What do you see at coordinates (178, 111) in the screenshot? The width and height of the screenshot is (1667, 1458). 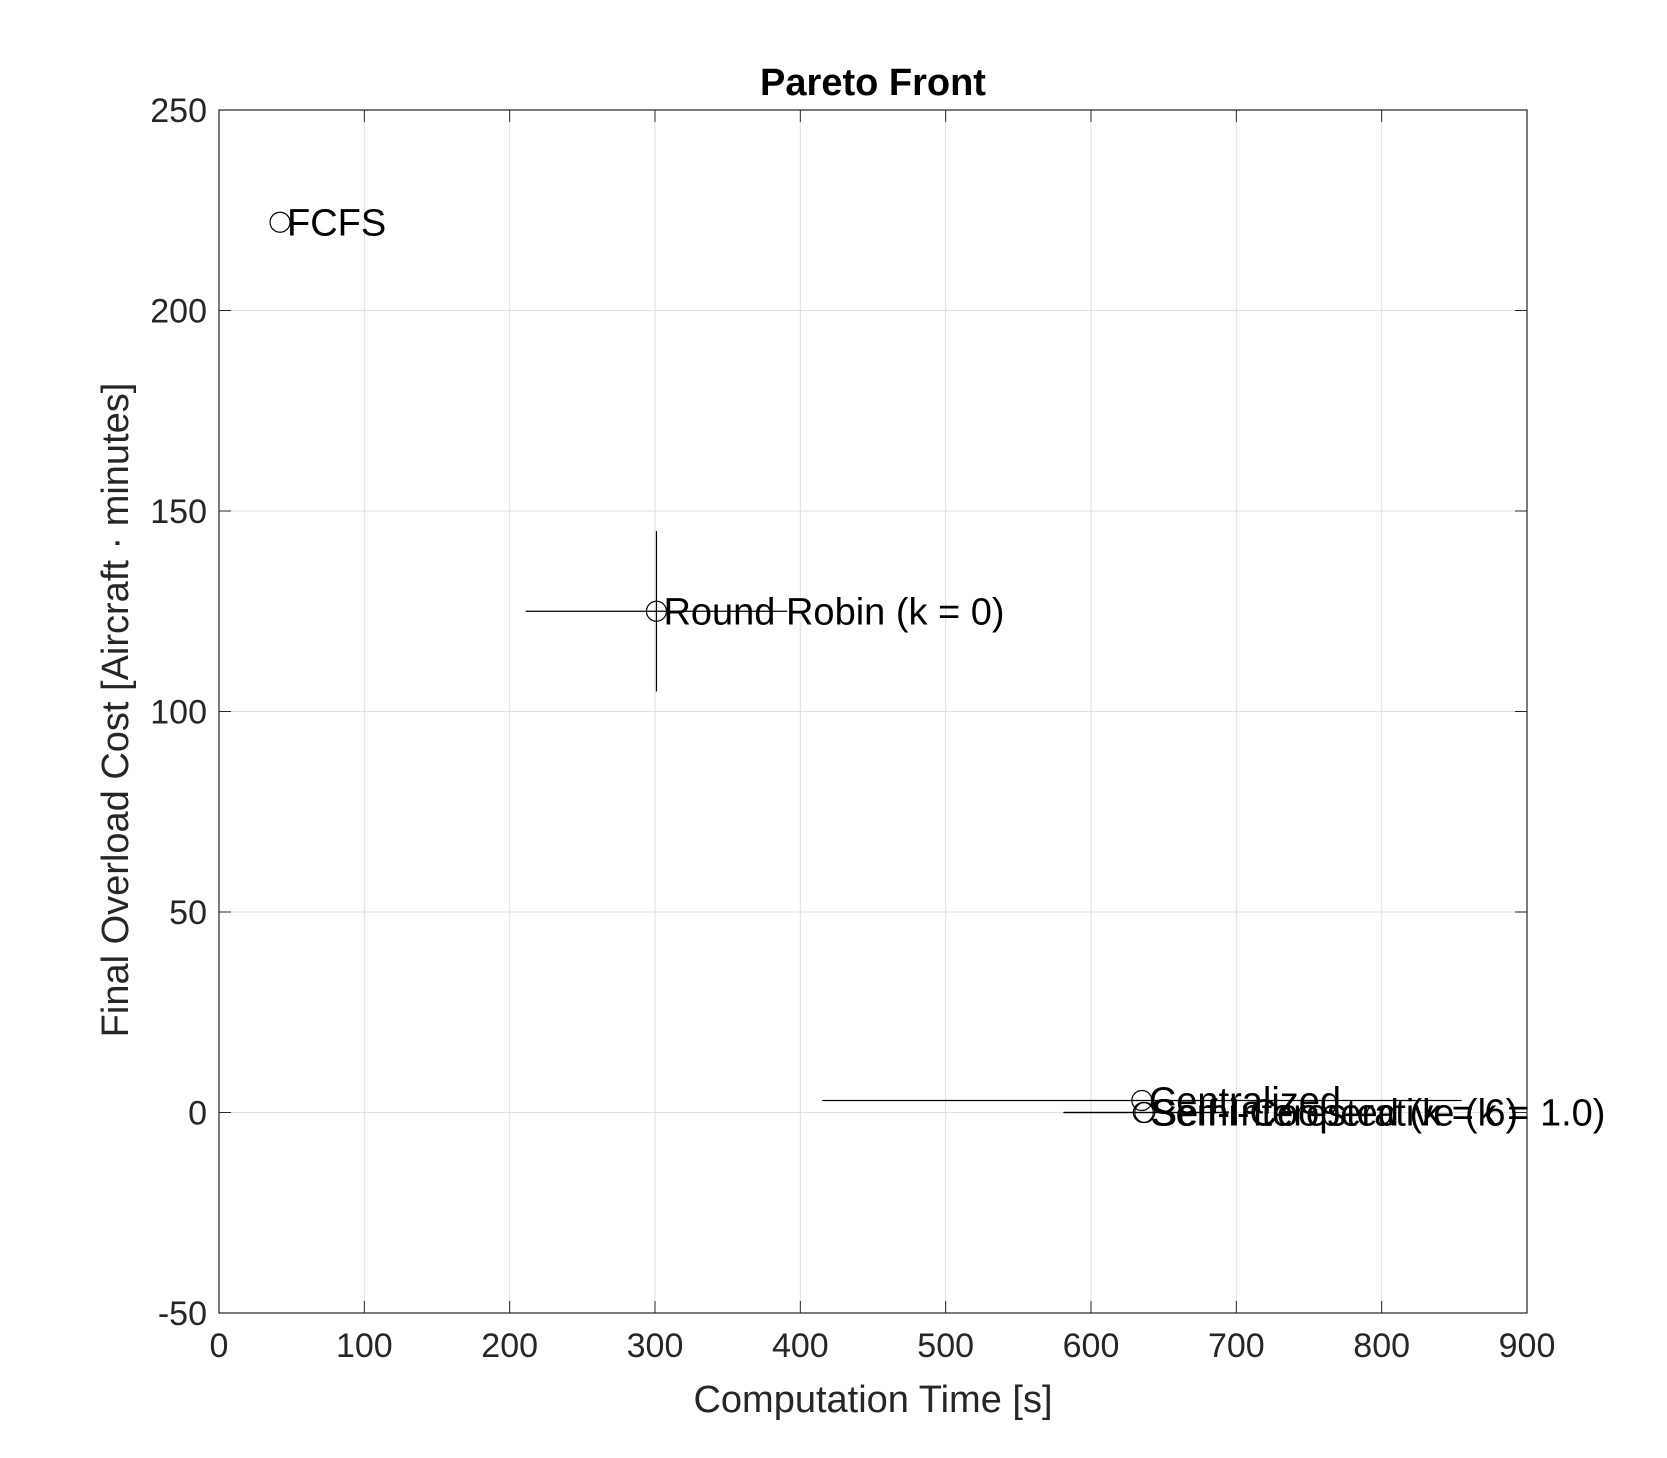 I see `y-tick-label: 250` at bounding box center [178, 111].